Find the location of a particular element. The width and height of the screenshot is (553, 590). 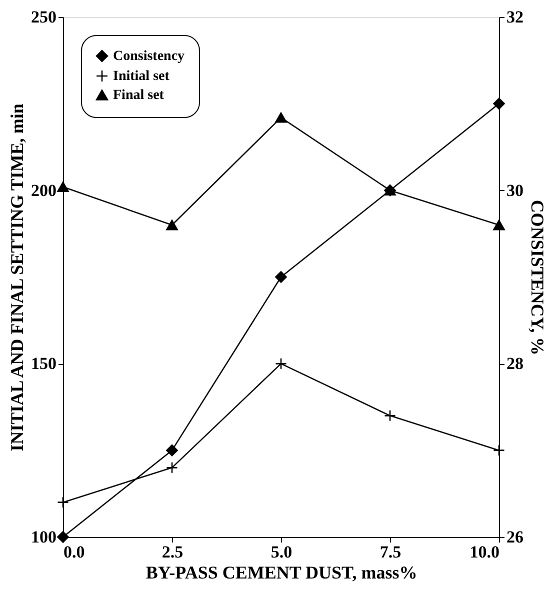

y-axis-title: INITIAL AND FINAL SETTING TIME, min is located at coordinates (17, 278).